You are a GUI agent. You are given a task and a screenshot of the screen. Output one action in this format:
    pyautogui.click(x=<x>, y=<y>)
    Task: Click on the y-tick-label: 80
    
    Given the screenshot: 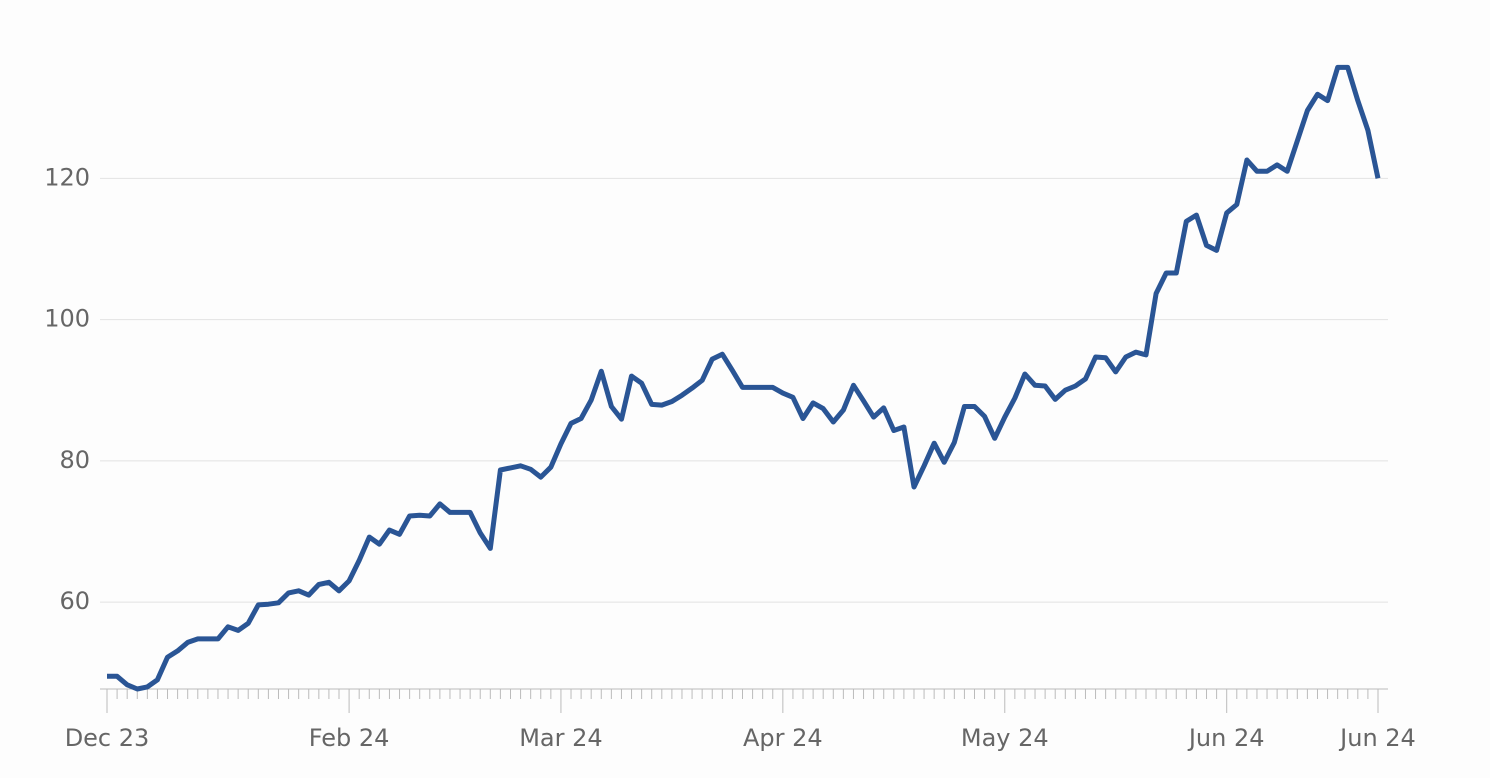 What is the action you would take?
    pyautogui.click(x=74, y=460)
    